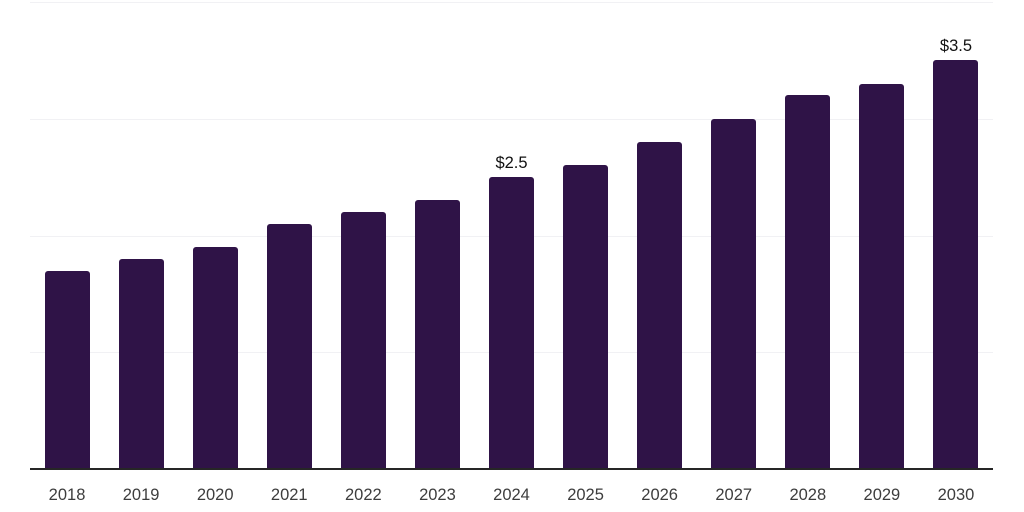 The image size is (1024, 512). I want to click on bar-2020, so click(215, 358).